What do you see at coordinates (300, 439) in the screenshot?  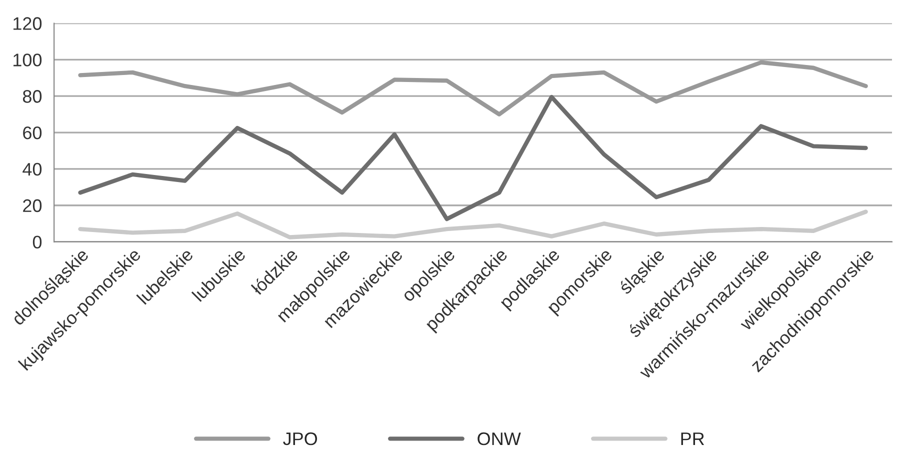 I see `legend-label: JPO` at bounding box center [300, 439].